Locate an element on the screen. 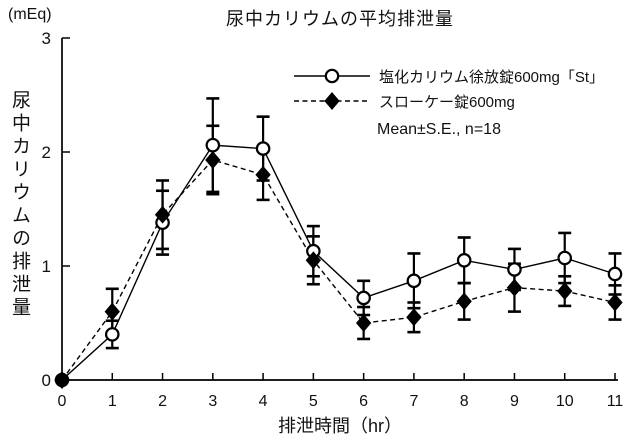  open-circle-solid-line-icon is located at coordinates (332, 76).